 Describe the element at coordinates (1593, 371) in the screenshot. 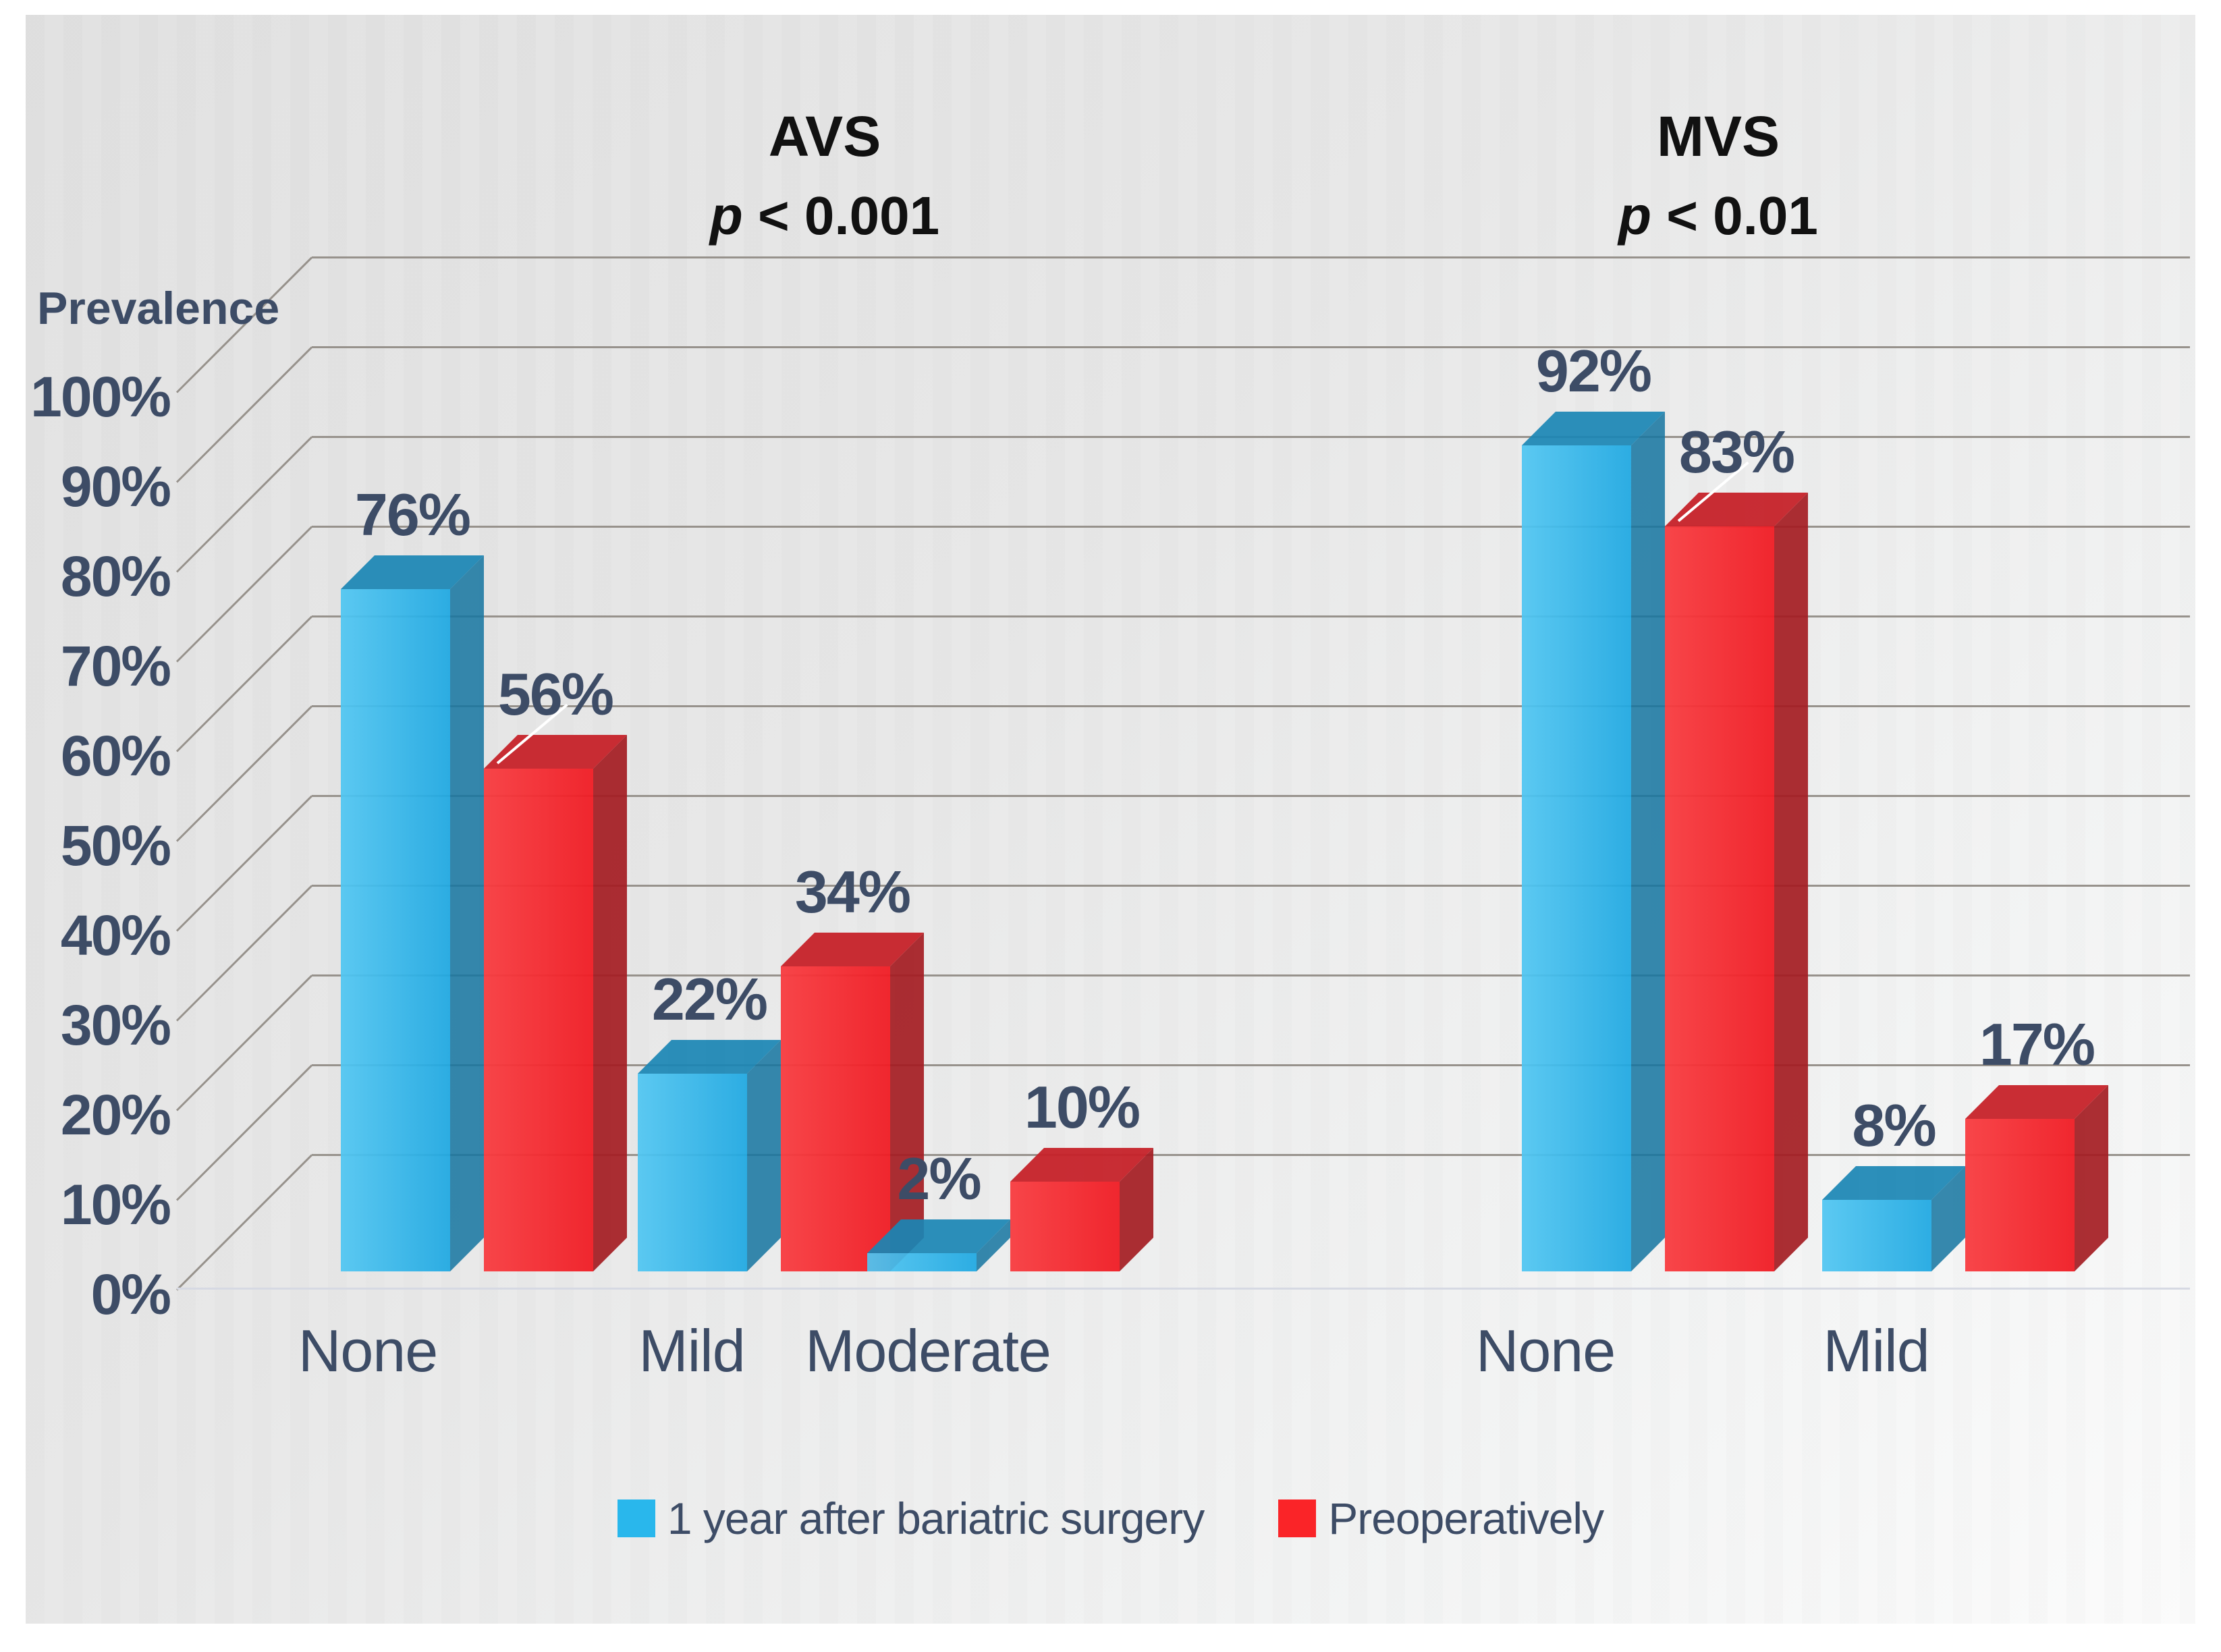

I see `bar-value-label: 92%` at that location.